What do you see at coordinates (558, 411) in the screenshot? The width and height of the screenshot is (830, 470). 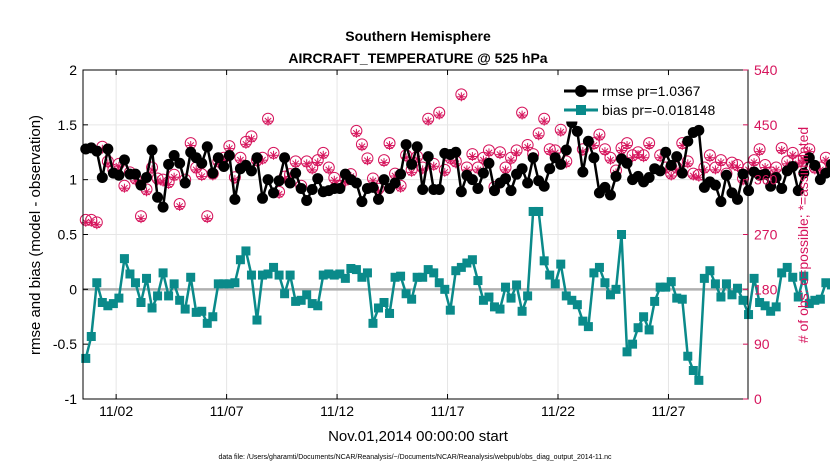 I see `x-tick-label: 11/22` at bounding box center [558, 411].